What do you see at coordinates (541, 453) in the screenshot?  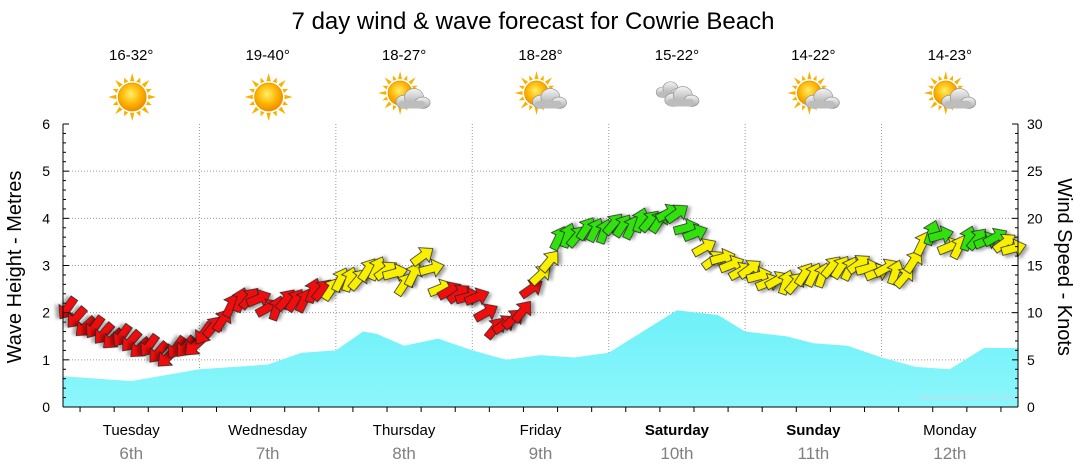 I see `day-date-label: 9th` at bounding box center [541, 453].